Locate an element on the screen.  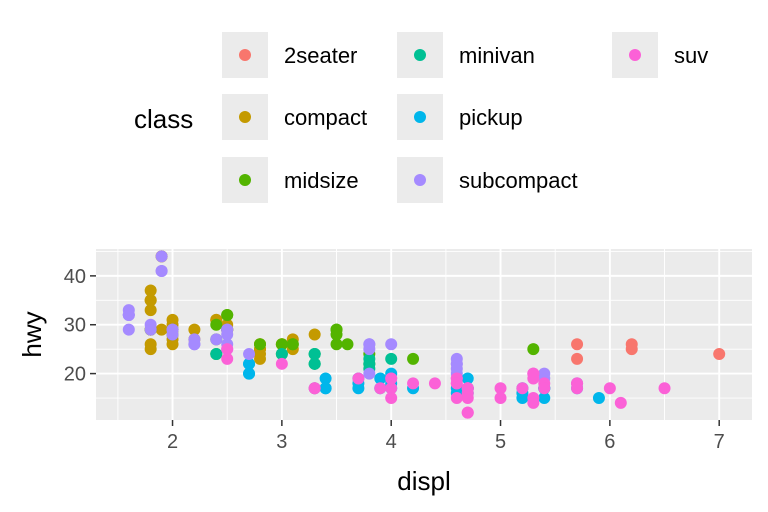
legend-item-midsize: midsize is located at coordinates (290, 180).